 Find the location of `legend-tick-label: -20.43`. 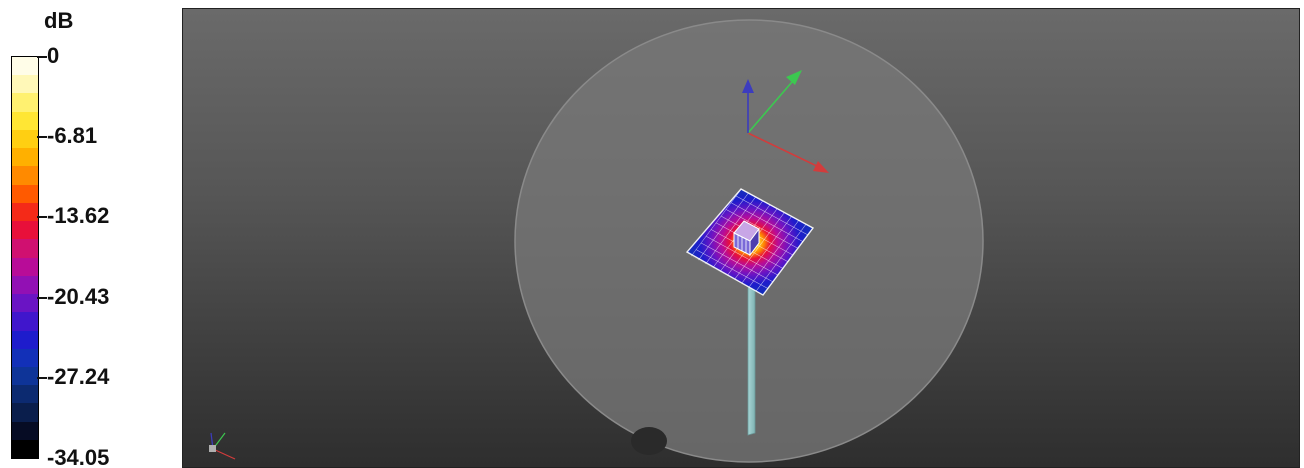

legend-tick-label: -20.43 is located at coordinates (78, 296).